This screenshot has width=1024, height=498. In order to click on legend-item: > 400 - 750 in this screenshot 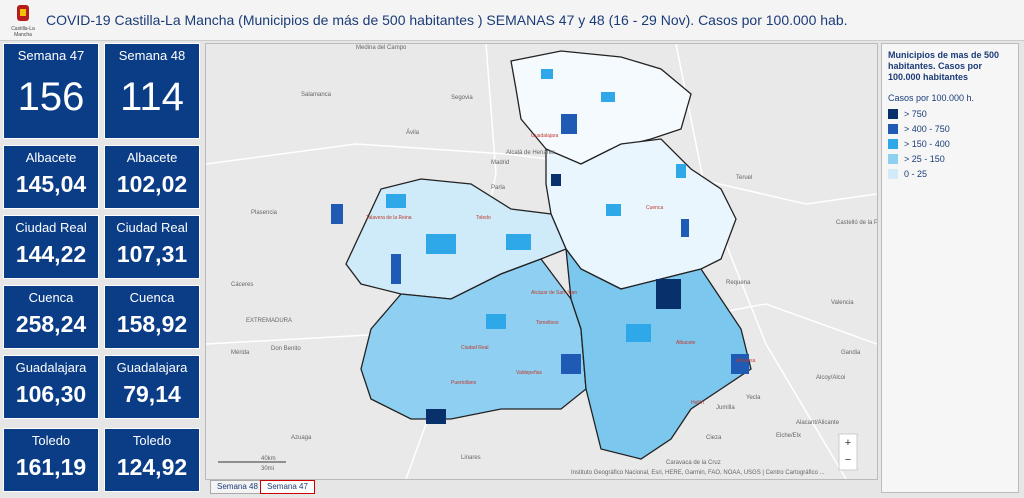, I will do `click(950, 129)`.